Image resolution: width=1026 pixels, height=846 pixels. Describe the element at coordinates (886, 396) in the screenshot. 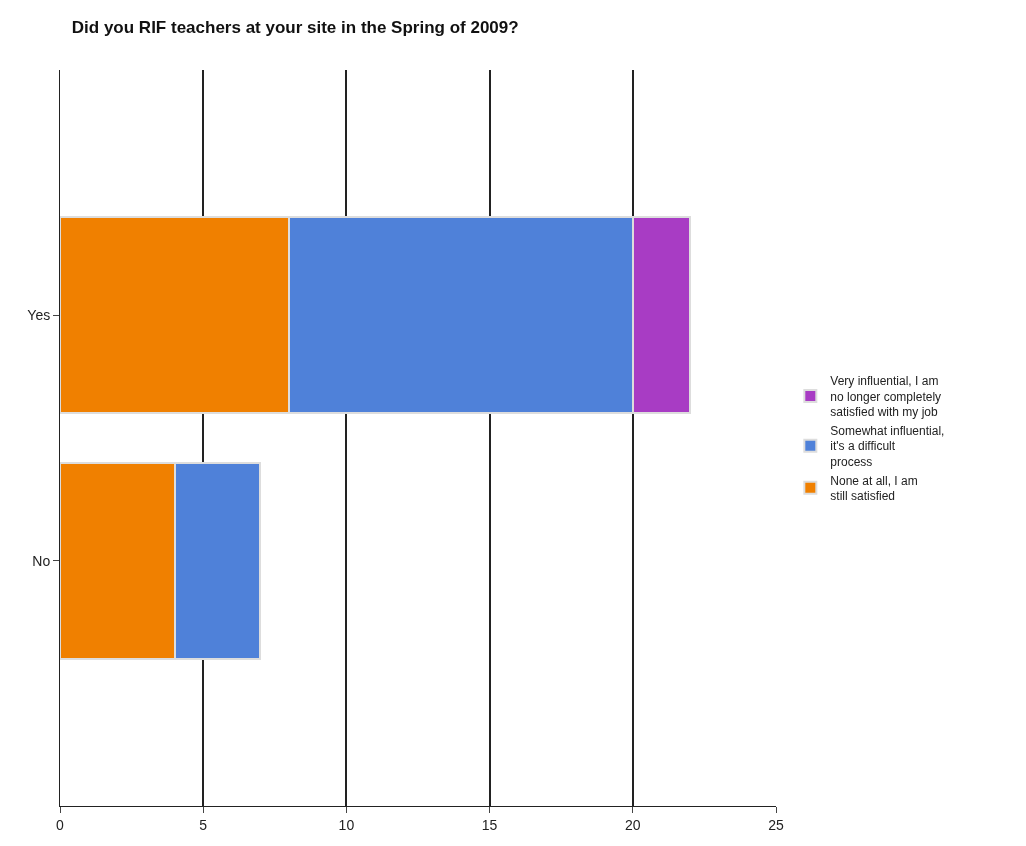

I see `legend-label: Very influential, I am no longer completely satisfied with my job` at that location.